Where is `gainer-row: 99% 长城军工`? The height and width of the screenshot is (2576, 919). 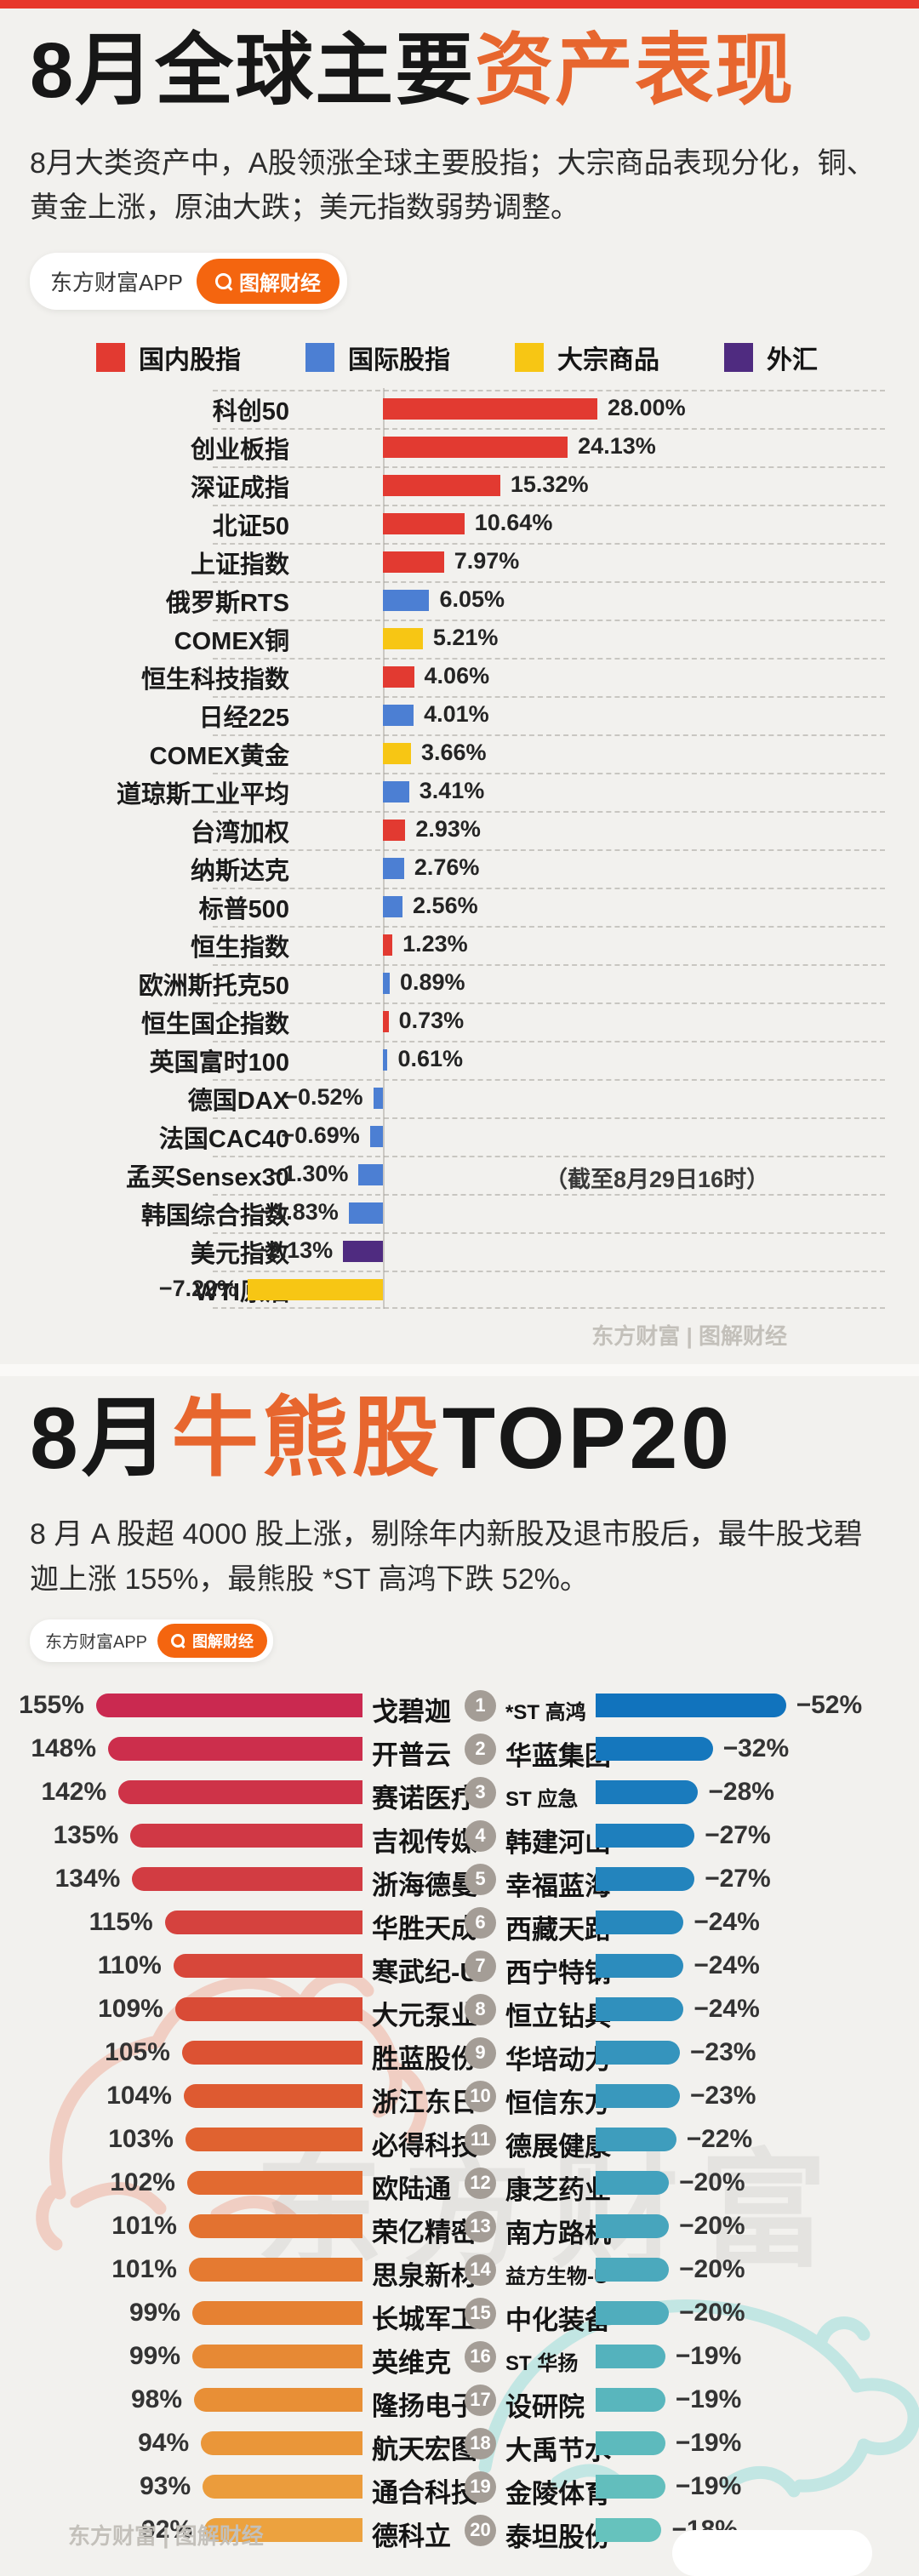
gainer-row: 99% 长城军工 is located at coordinates (253, 2313).